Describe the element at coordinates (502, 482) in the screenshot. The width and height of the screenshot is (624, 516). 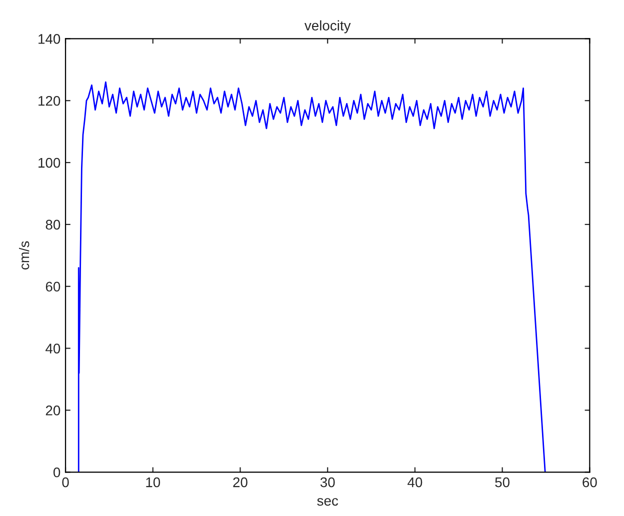
I see `x-tick-label: 50` at that location.